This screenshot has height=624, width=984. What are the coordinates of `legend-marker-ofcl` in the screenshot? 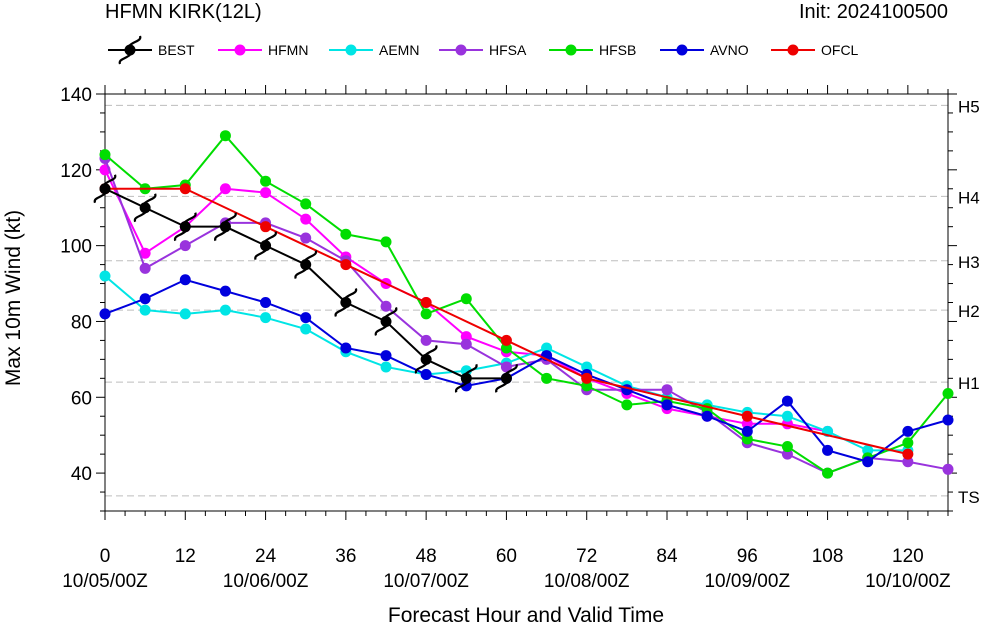 It's located at (793, 50).